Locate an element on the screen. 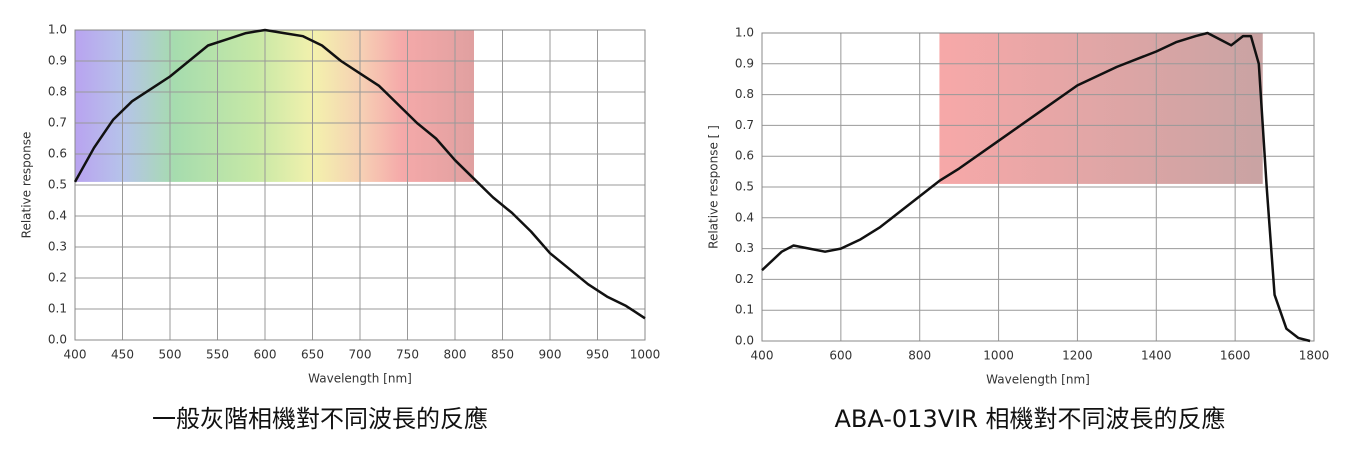  x-tick-label: 850 is located at coordinates (502, 355).